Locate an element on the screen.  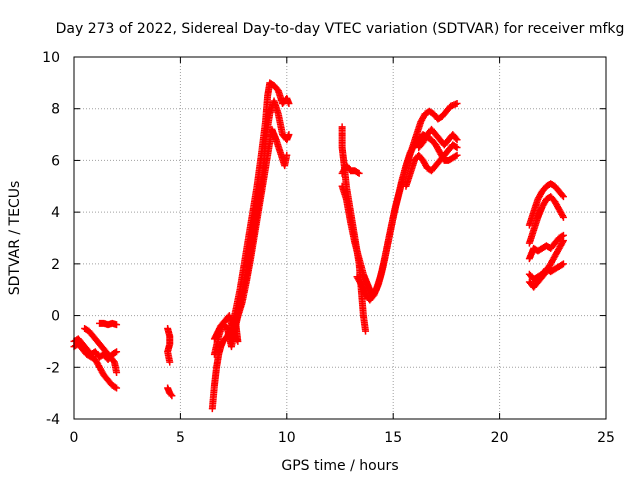
y-tick-label: 6 is located at coordinates (55, 161).